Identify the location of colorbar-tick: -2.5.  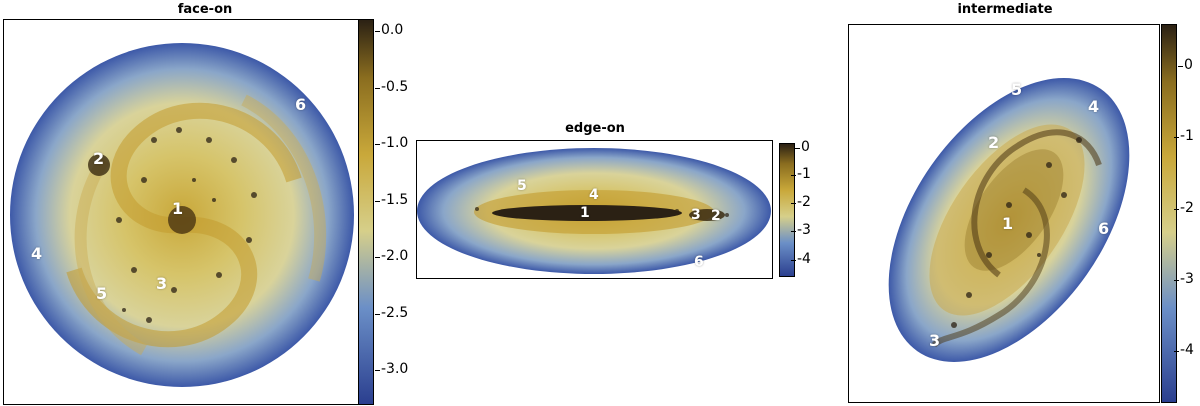
(391, 313).